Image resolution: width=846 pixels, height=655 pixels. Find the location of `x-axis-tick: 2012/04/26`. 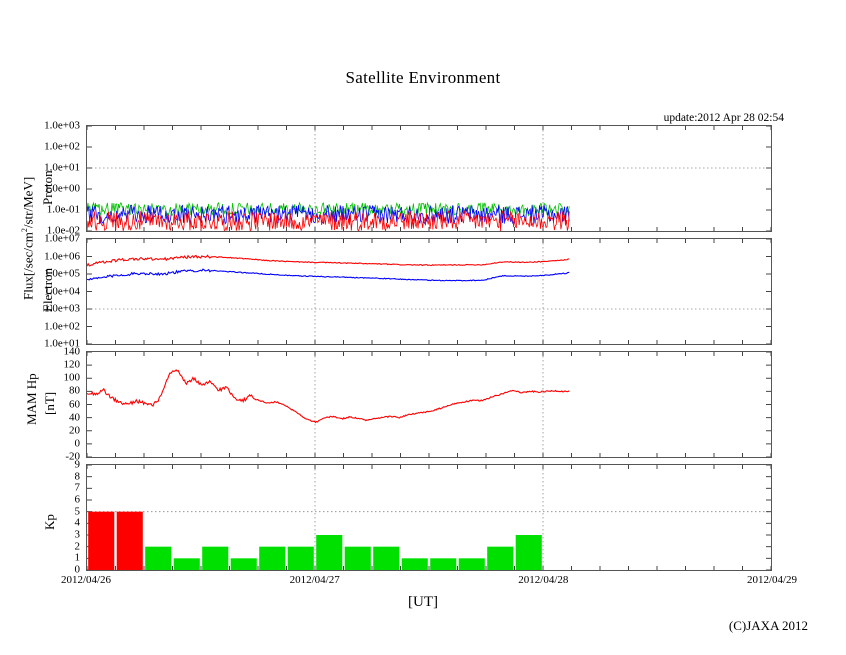

x-axis-tick: 2012/04/26 is located at coordinates (86, 580).